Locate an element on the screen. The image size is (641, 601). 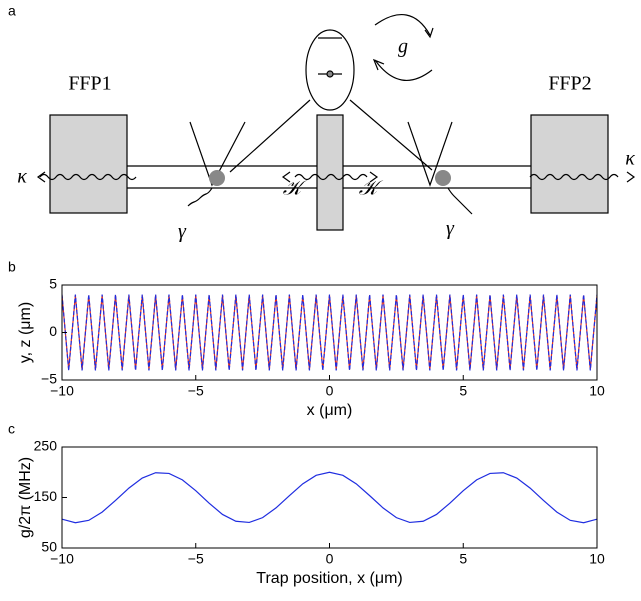
y-tick-label: 250 is located at coordinates (46, 446).